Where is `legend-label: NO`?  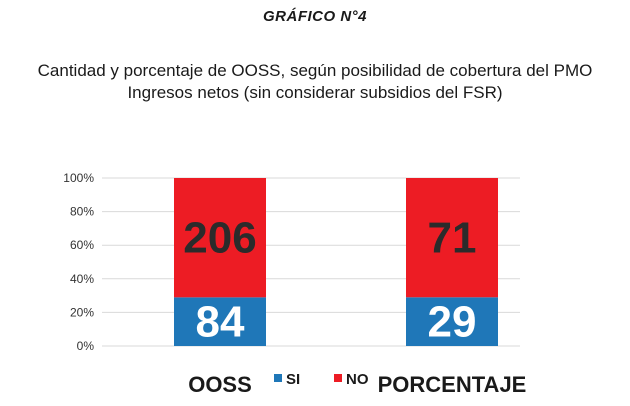
legend-label: NO is located at coordinates (357, 379).